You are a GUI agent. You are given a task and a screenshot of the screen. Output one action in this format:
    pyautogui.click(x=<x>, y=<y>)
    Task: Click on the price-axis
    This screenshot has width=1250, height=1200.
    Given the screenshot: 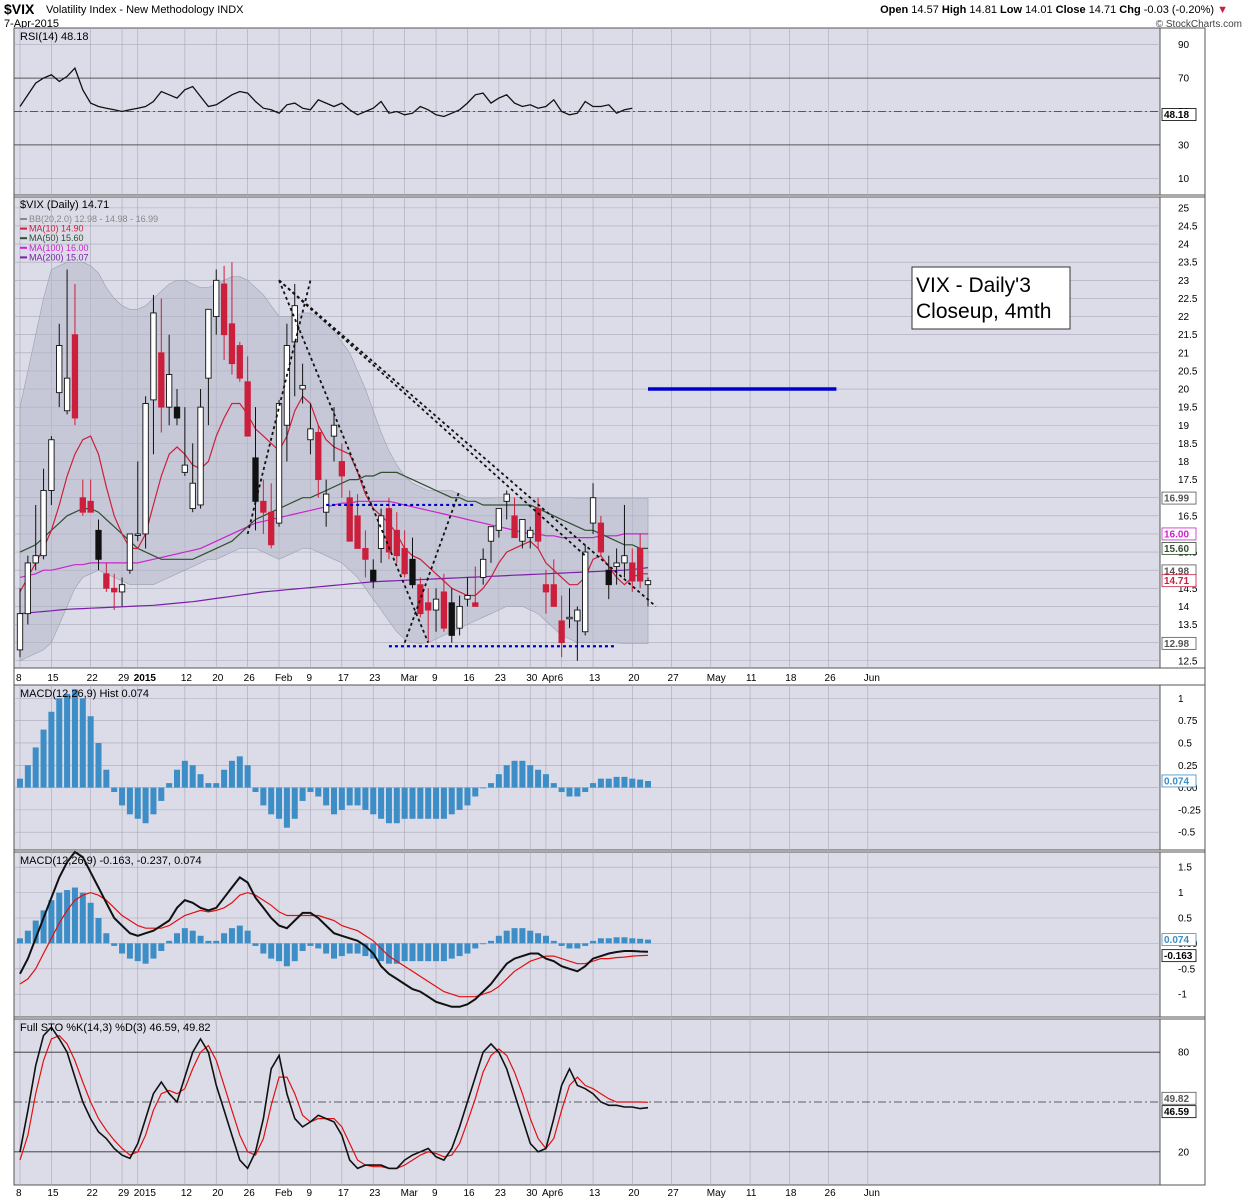 What is the action you would take?
    pyautogui.click(x=1182, y=432)
    